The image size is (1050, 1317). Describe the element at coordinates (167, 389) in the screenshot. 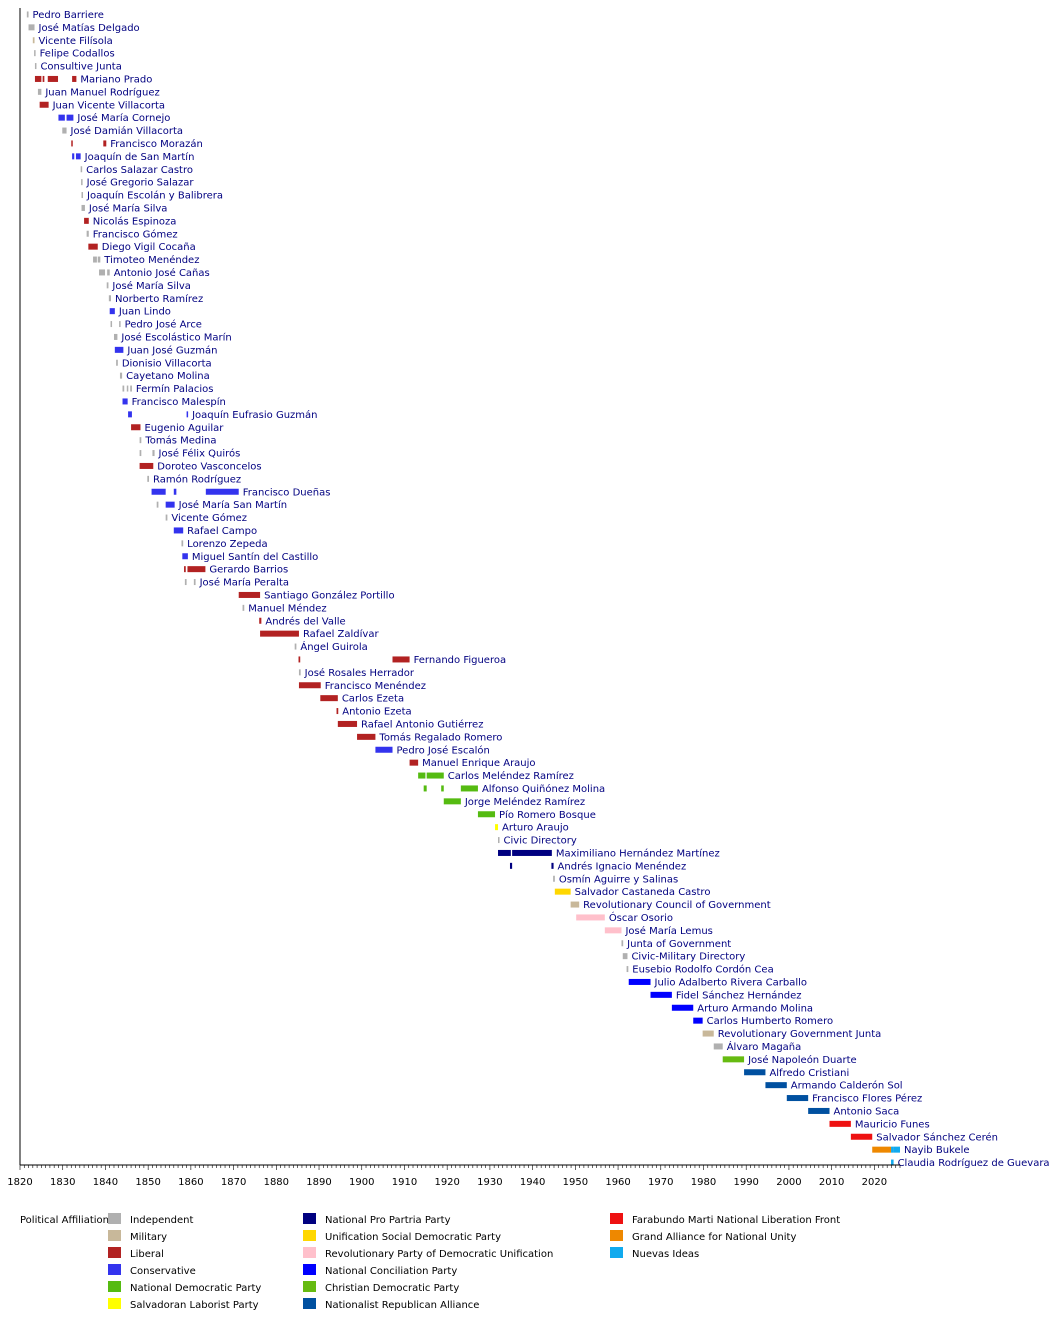

I see `timeline-row: Fermín Palacios` at that location.